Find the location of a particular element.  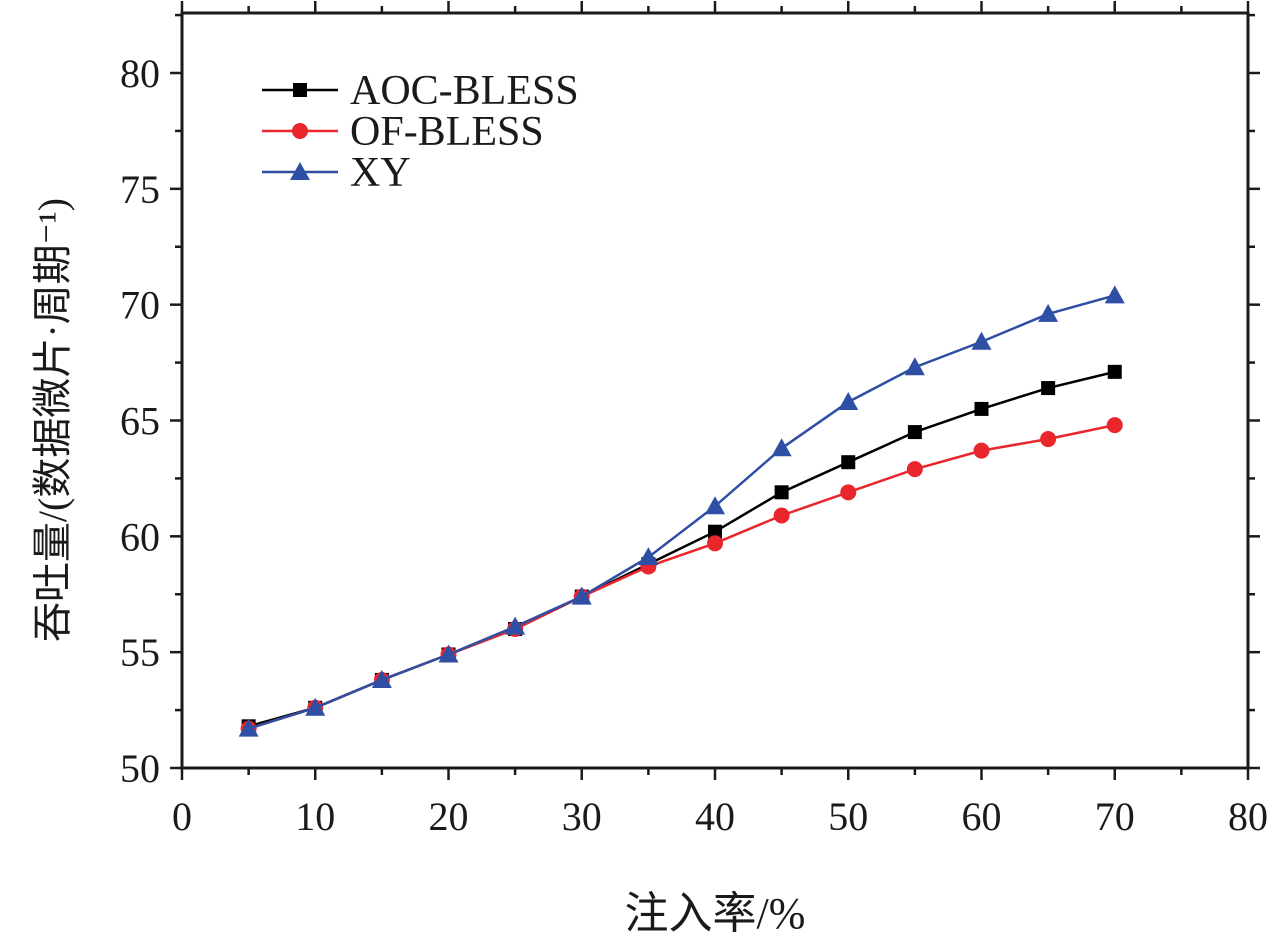

y-tick-label: 55 is located at coordinates (140, 652).